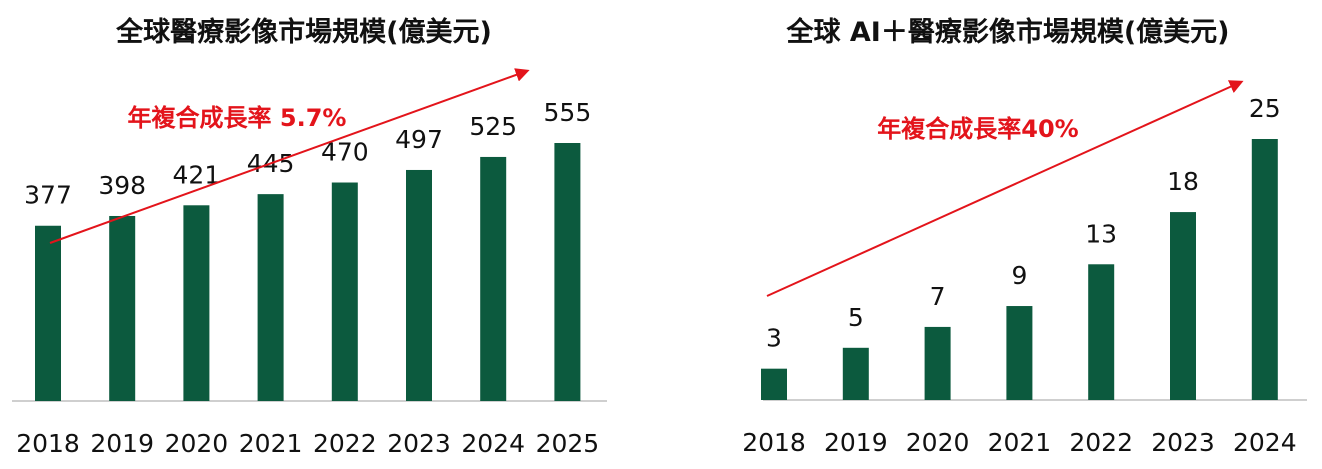  What do you see at coordinates (419, 139) in the screenshot?
I see `data-label-2023: 497` at bounding box center [419, 139].